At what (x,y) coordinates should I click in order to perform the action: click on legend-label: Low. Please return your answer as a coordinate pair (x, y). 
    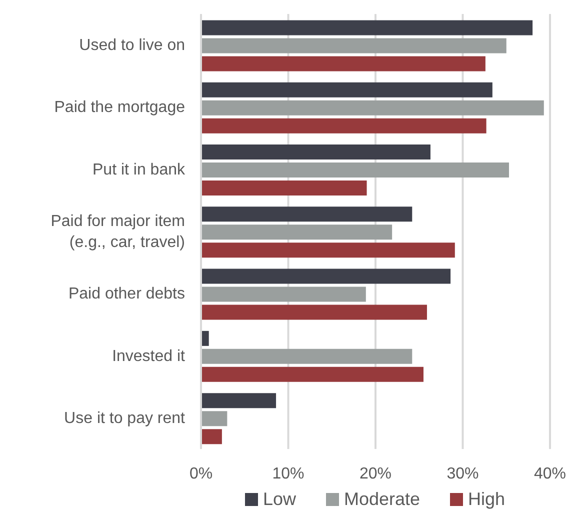
    Looking at the image, I should click on (279, 499).